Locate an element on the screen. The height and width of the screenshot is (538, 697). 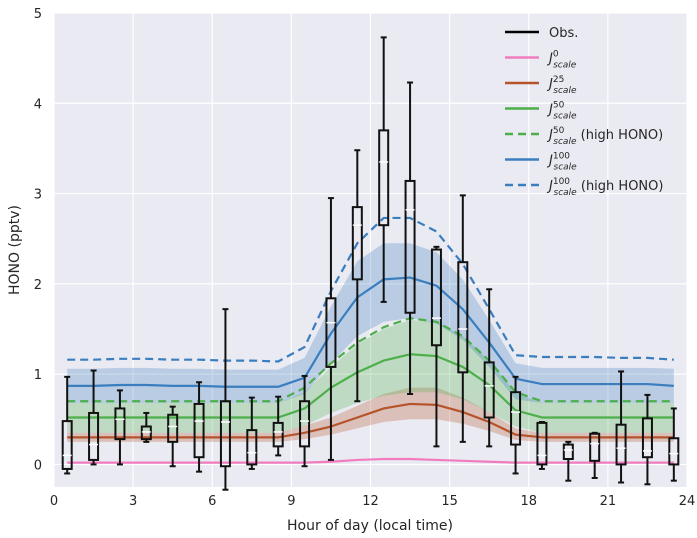
x-tick-label: 18 is located at coordinates (528, 501).